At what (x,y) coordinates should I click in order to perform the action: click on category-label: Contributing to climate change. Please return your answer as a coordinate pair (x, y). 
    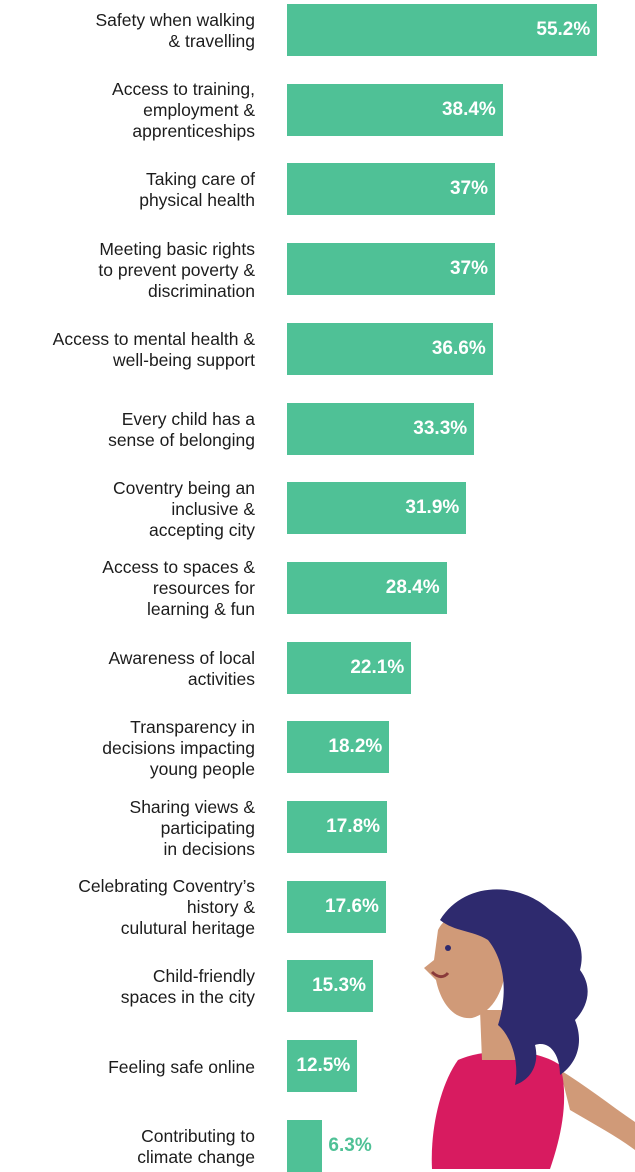
    Looking at the image, I should click on (196, 1146).